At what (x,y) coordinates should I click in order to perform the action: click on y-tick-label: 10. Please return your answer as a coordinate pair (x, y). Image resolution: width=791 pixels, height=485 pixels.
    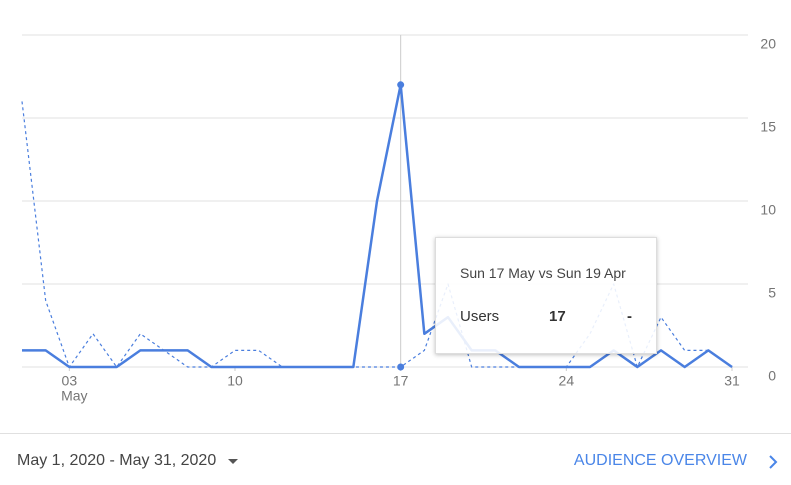
    Looking at the image, I should click on (768, 210).